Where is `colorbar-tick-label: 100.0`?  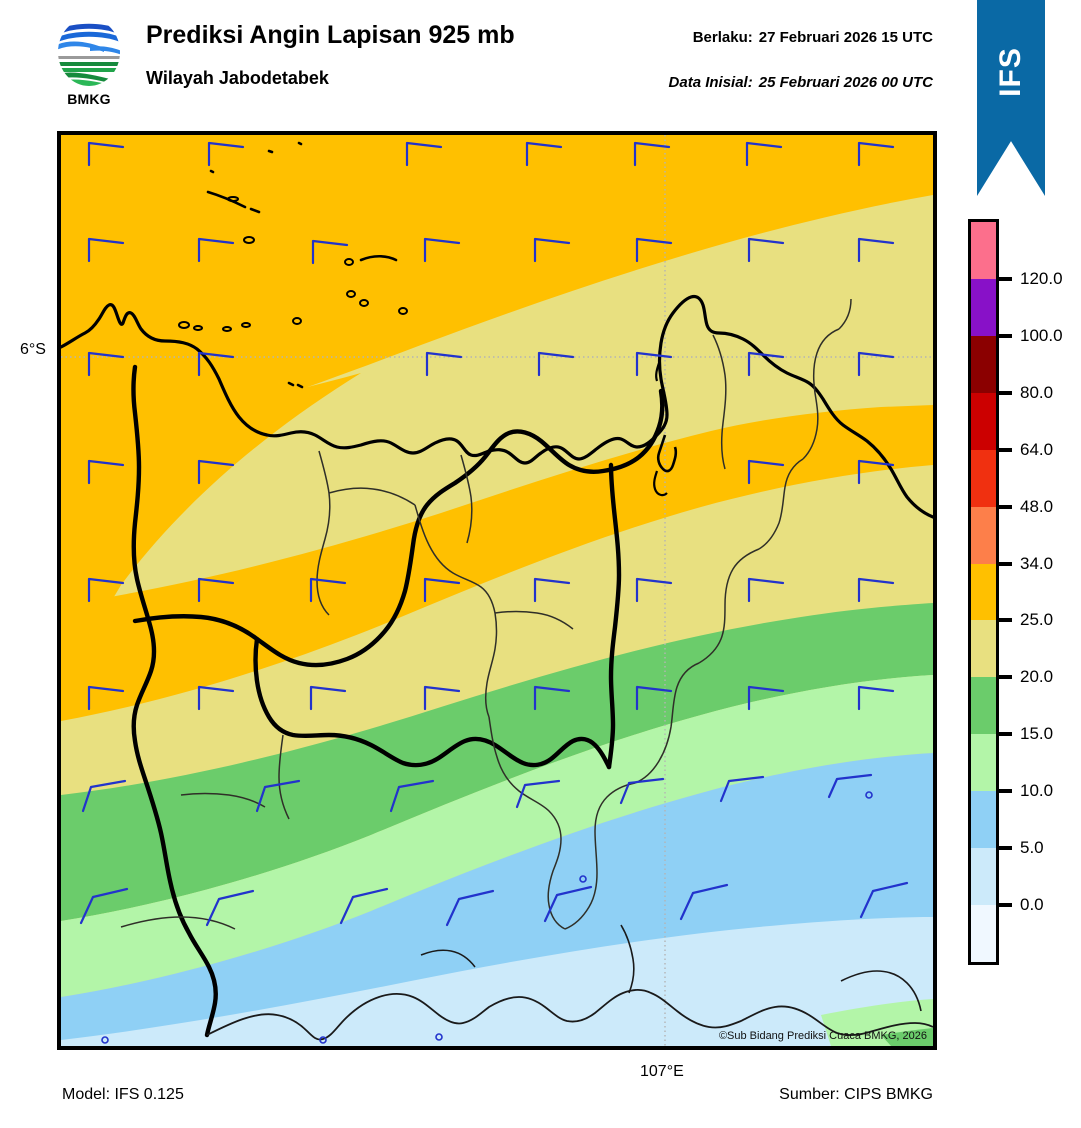
colorbar-tick-label: 100.0 is located at coordinates (1041, 335).